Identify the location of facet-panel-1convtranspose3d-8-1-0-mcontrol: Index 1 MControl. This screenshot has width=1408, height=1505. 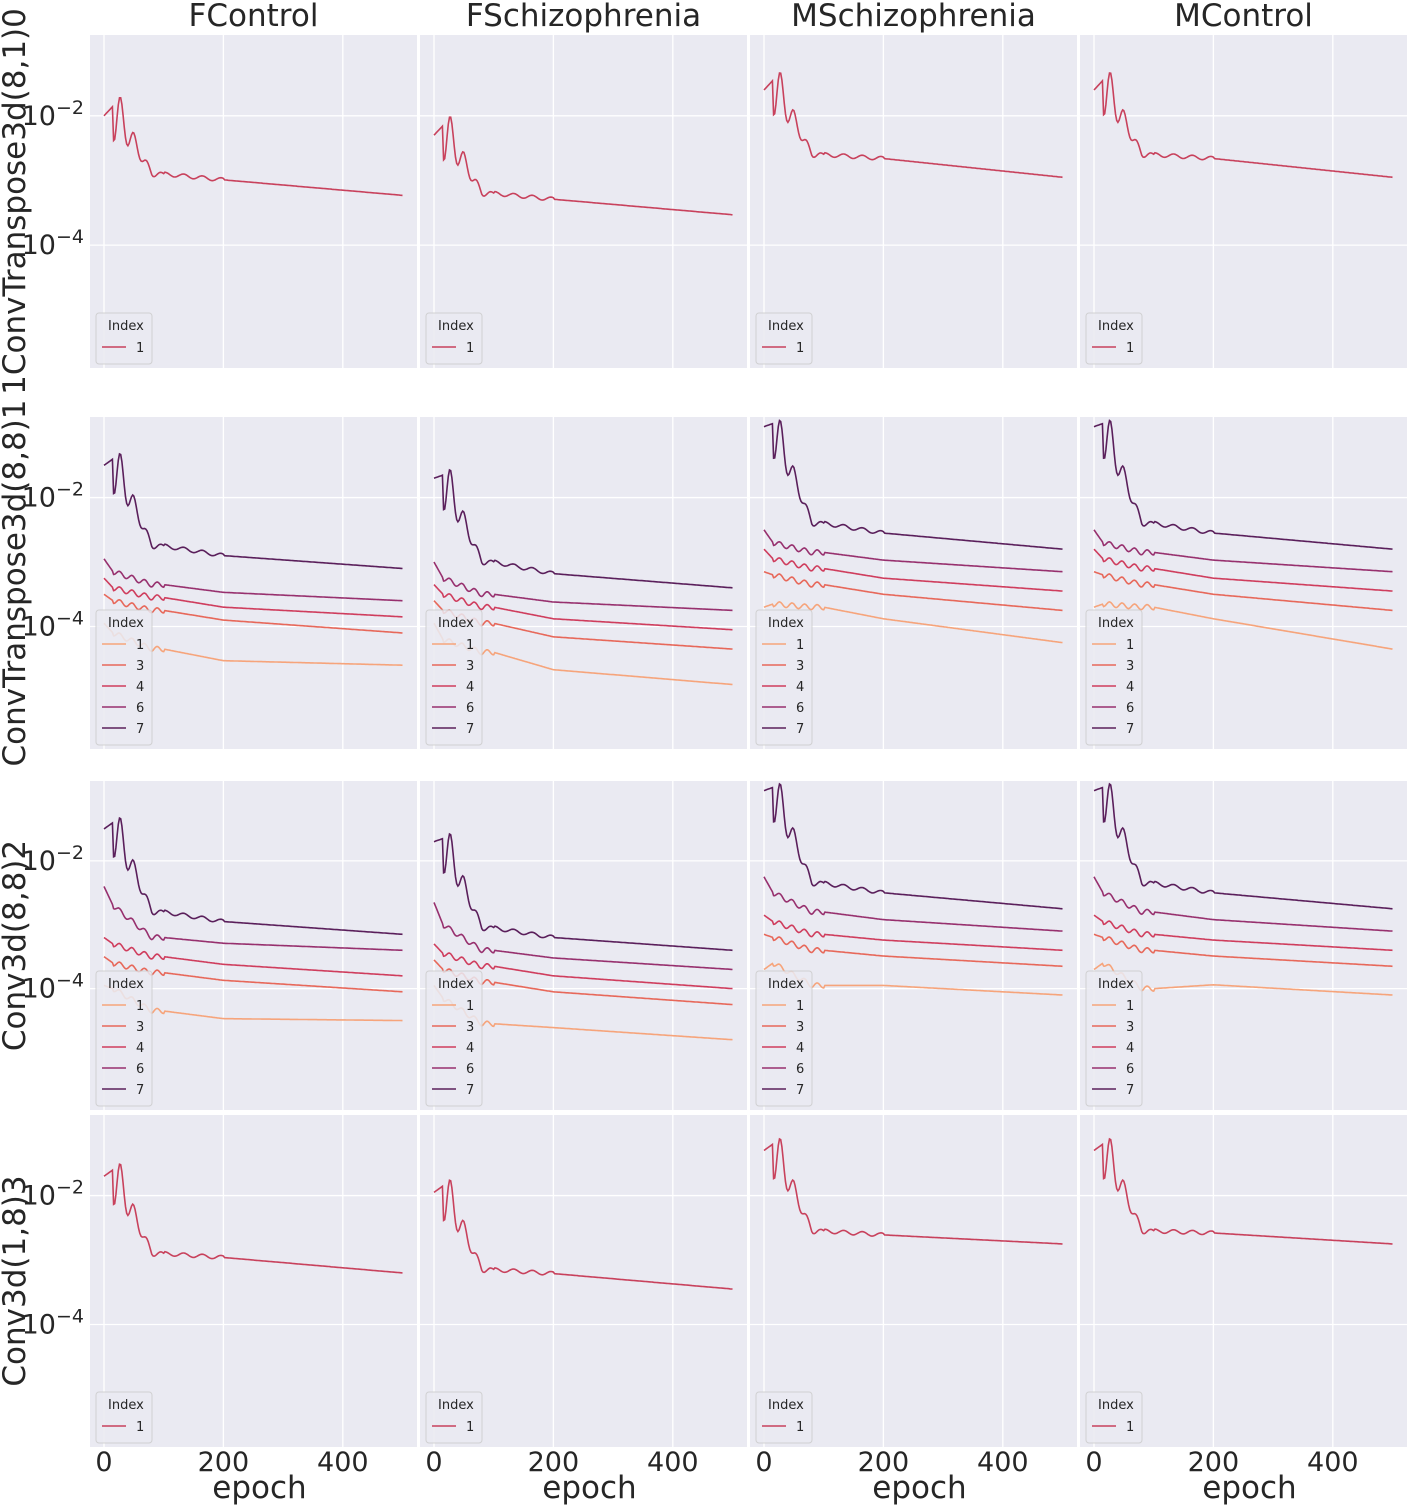
(1243, 184).